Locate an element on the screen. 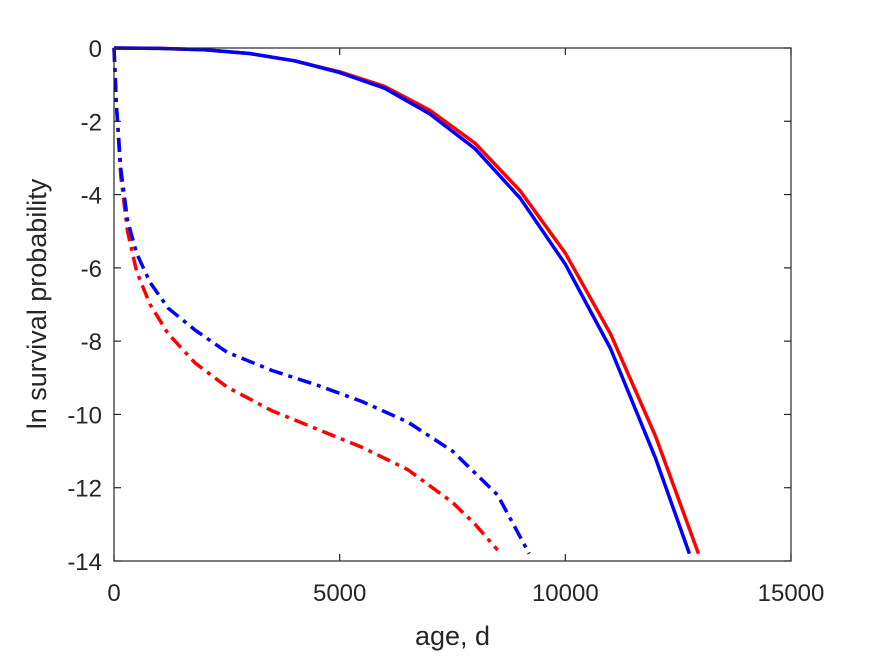 The height and width of the screenshot is (656, 875). x-tick-label: 10000 is located at coordinates (565, 593).